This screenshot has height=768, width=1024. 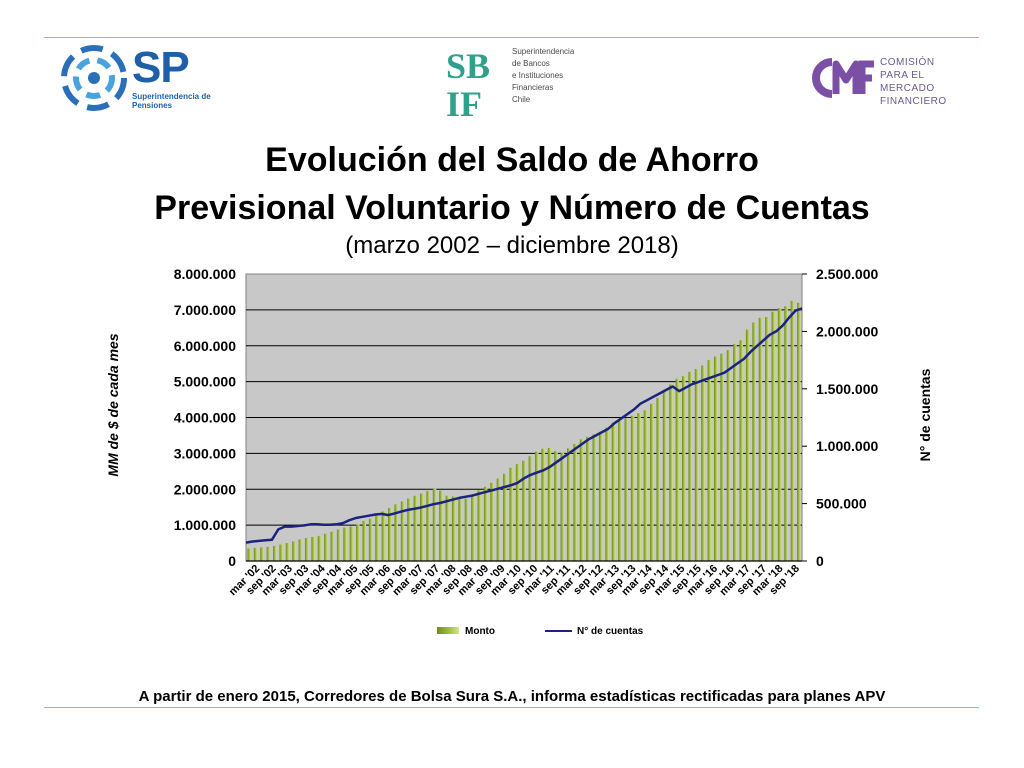 I want to click on y-tick-label: 7.000.000, so click(x=205, y=310).